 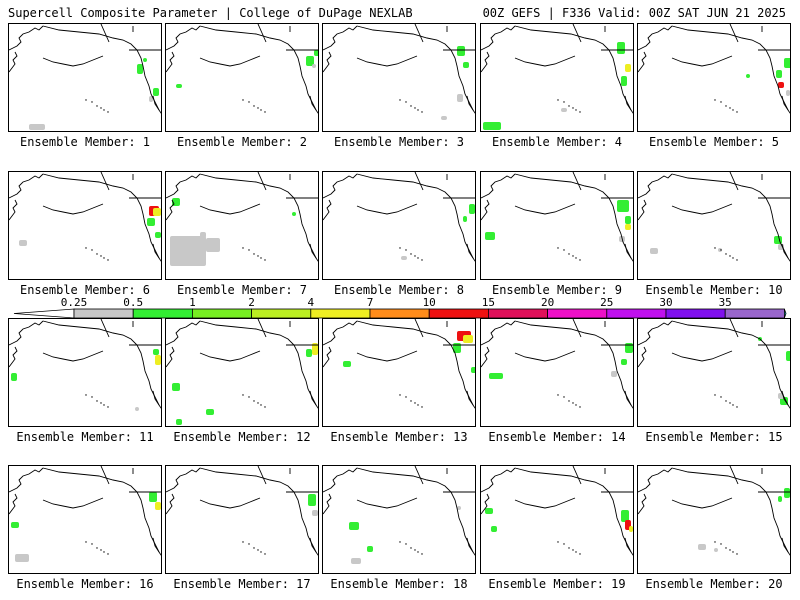 What do you see at coordinates (399, 437) in the screenshot?
I see `ensemble-member-label: Ensemble Member: 13` at bounding box center [399, 437].